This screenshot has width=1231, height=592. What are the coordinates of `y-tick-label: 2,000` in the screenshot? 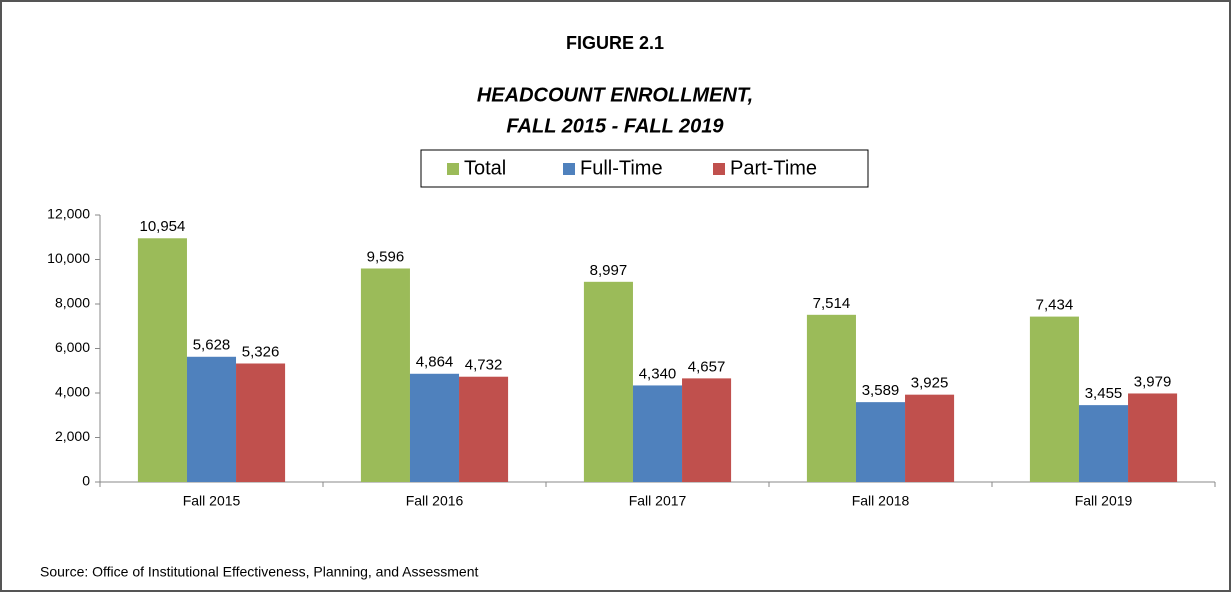 It's located at (72, 436).